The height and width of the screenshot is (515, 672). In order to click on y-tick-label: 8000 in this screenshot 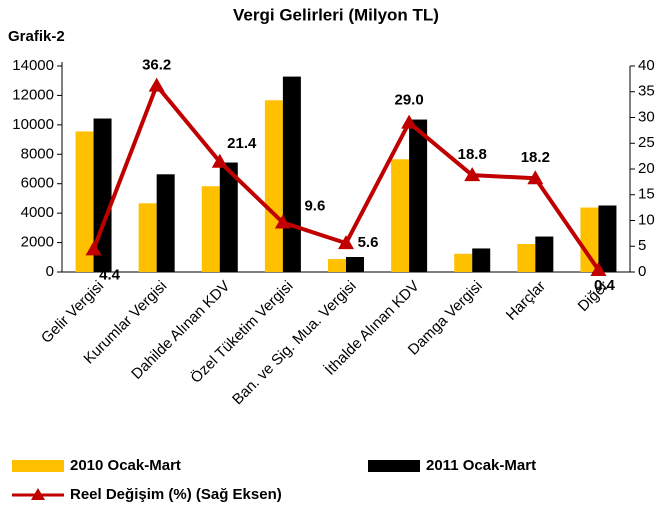, I will do `click(37, 153)`.